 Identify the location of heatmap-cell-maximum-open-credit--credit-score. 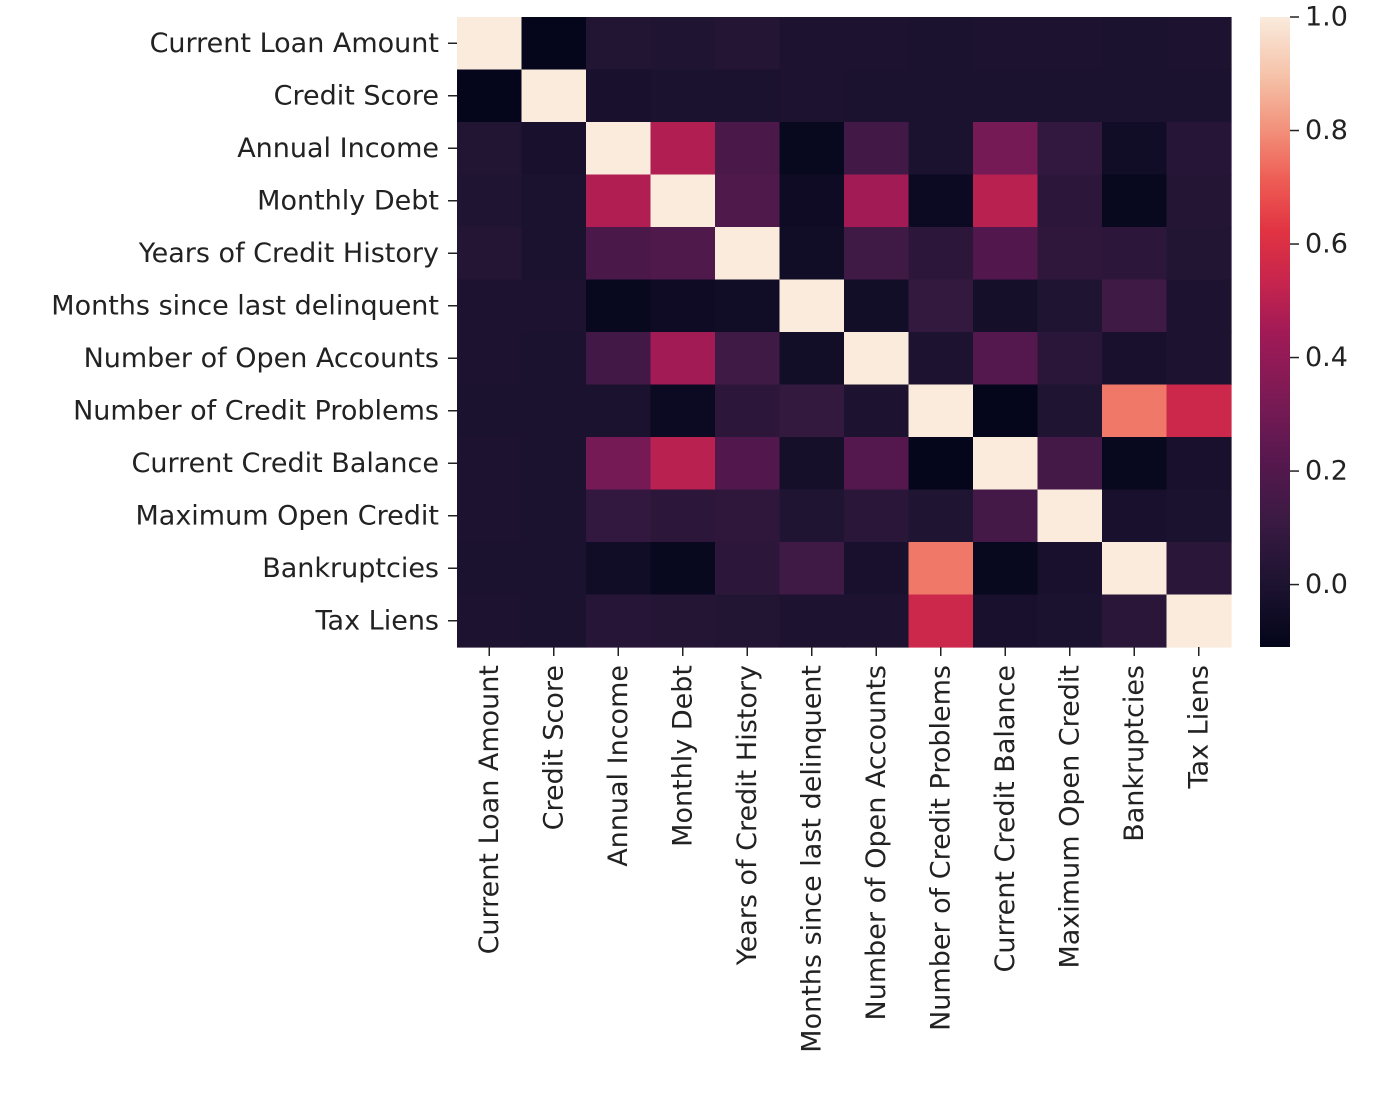
(554, 516).